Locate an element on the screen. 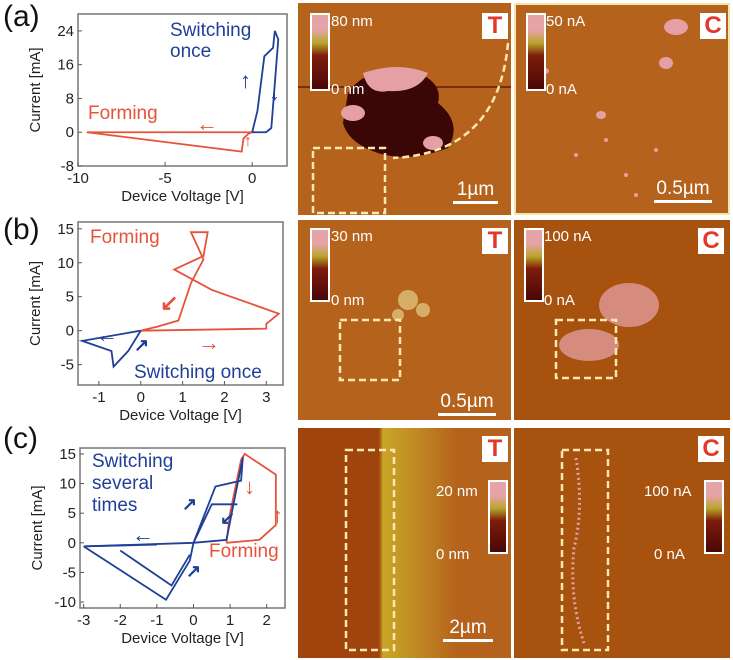 The width and height of the screenshot is (733, 660). forming-label-a: Forming is located at coordinates (123, 113).